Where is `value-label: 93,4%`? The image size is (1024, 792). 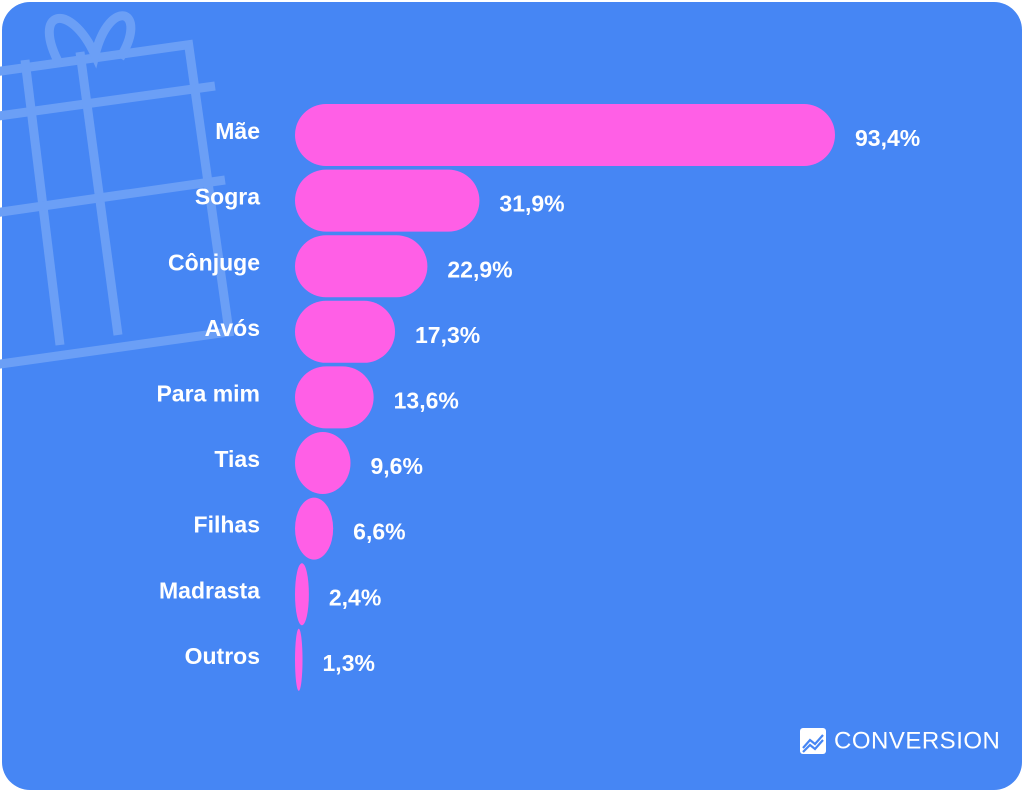 value-label: 93,4% is located at coordinates (887, 138).